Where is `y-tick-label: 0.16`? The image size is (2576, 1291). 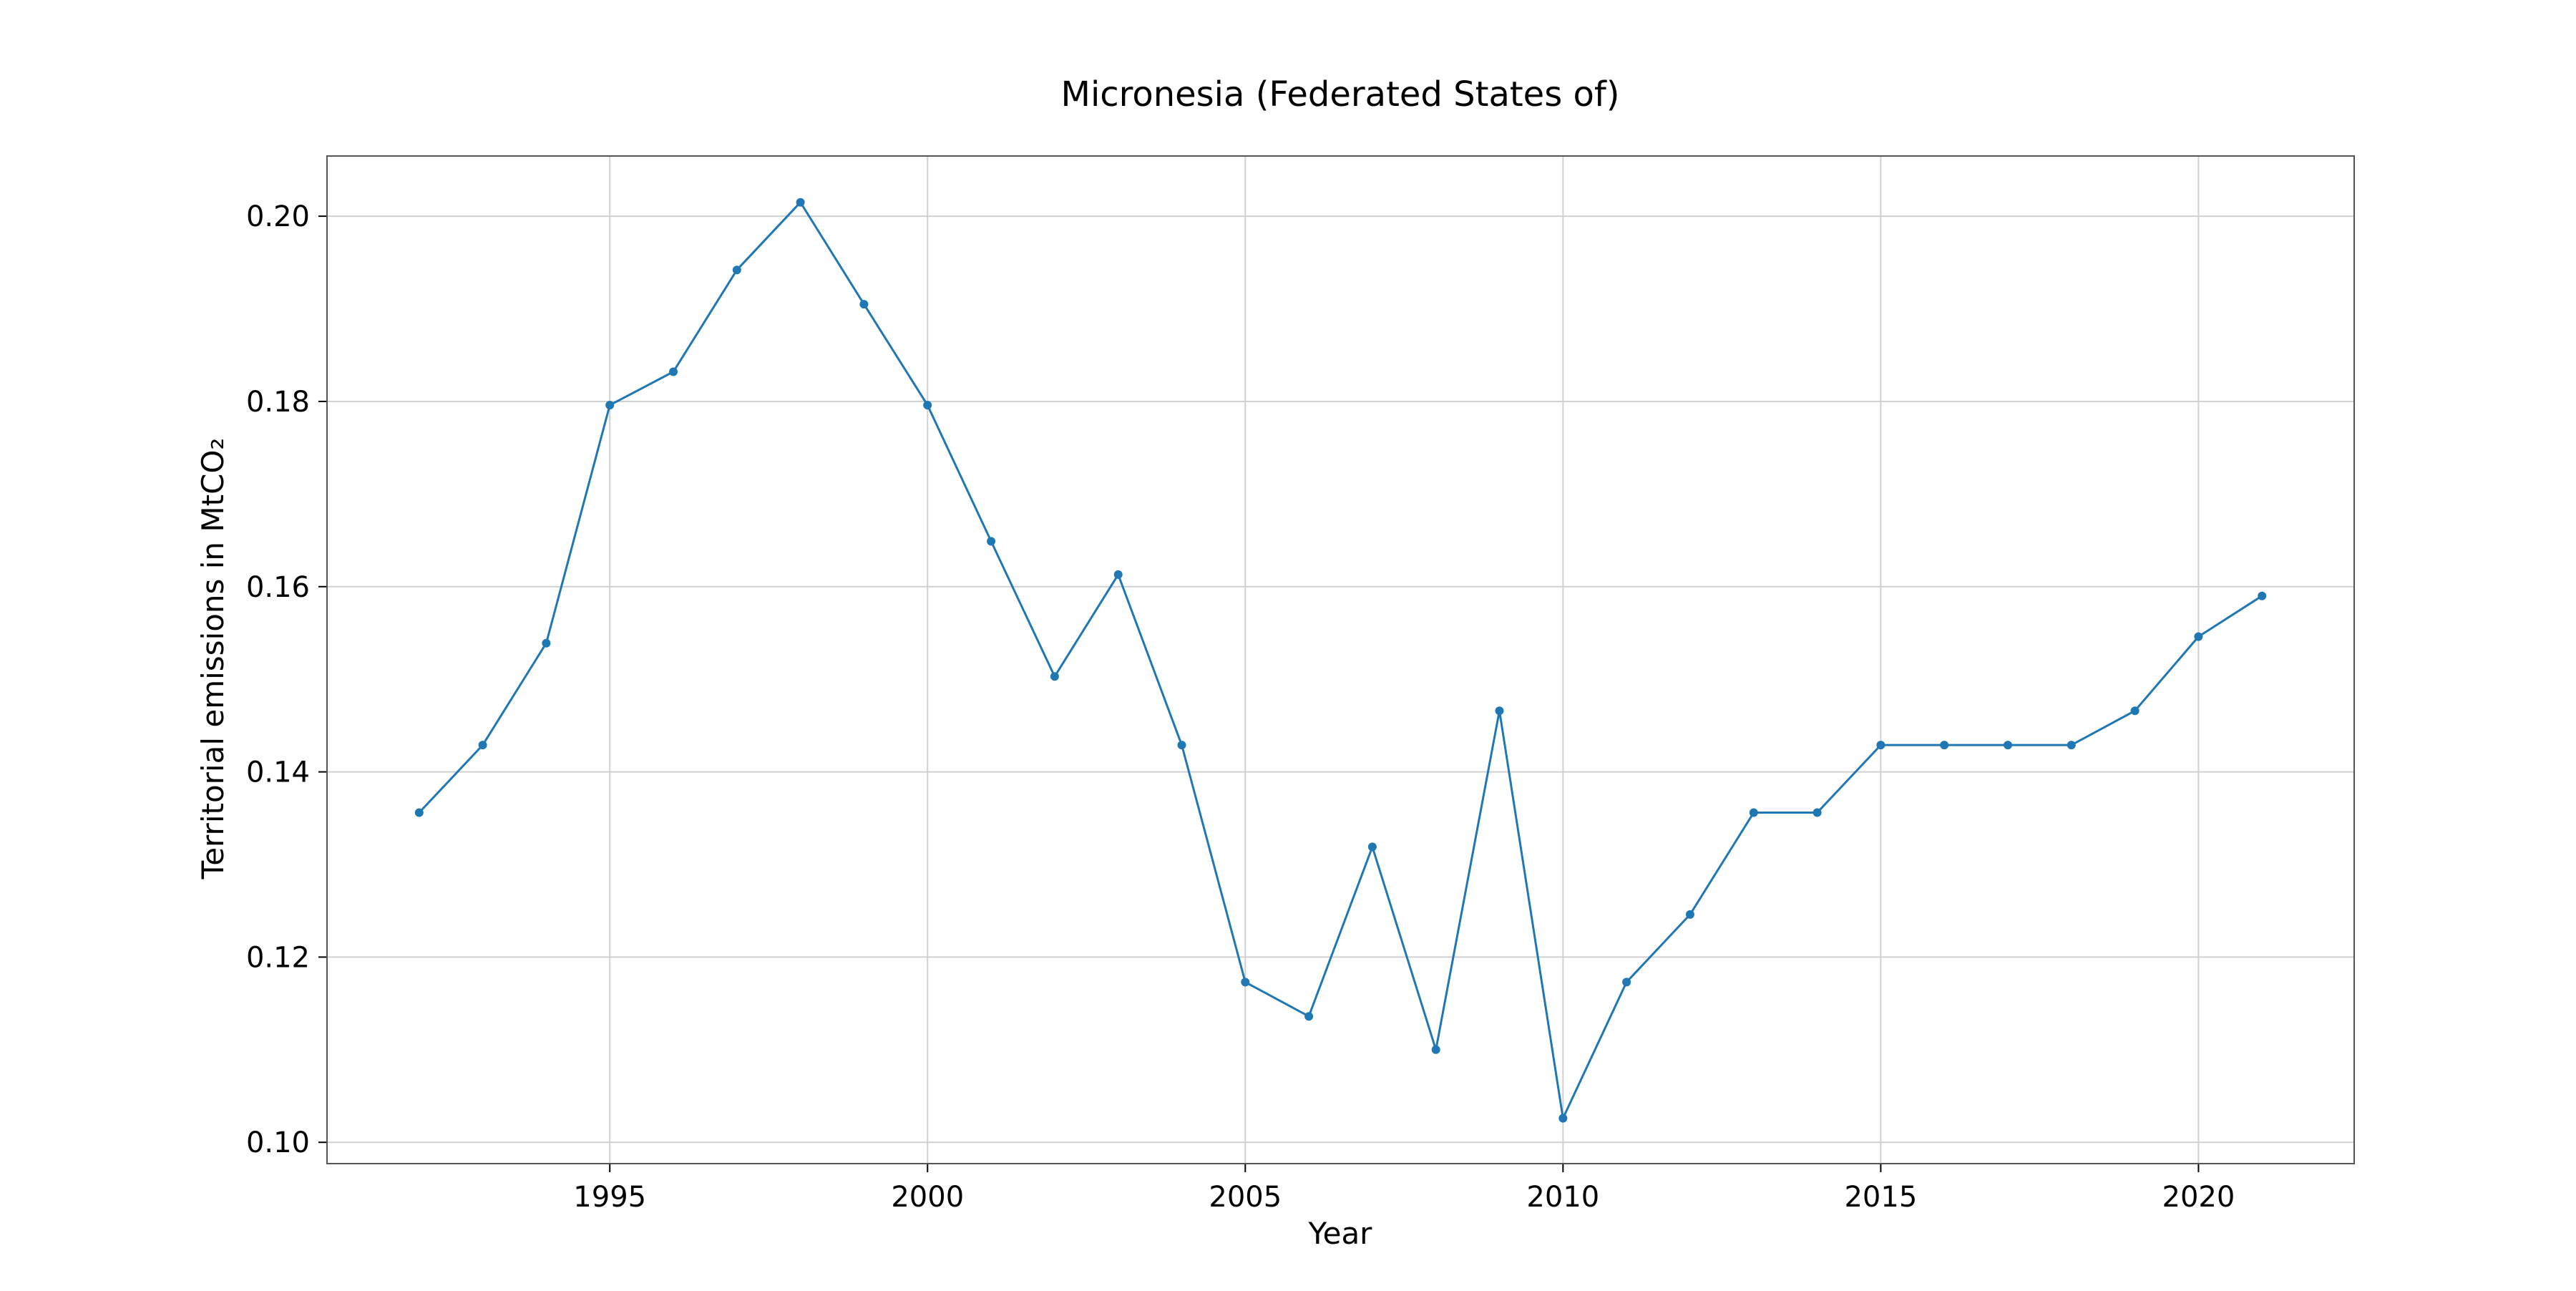
y-tick-label: 0.16 is located at coordinates (278, 587).